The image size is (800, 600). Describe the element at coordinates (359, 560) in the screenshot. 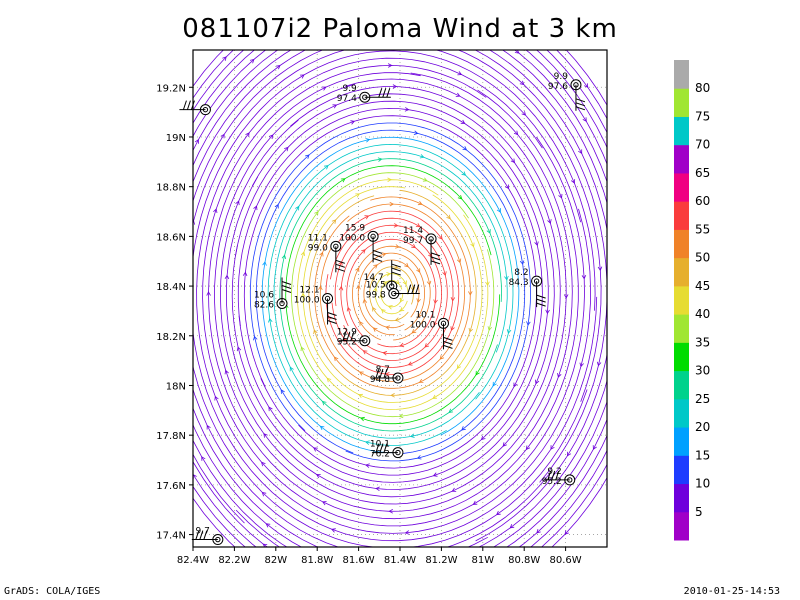

I see `x-tick-label: 81.6W` at that location.